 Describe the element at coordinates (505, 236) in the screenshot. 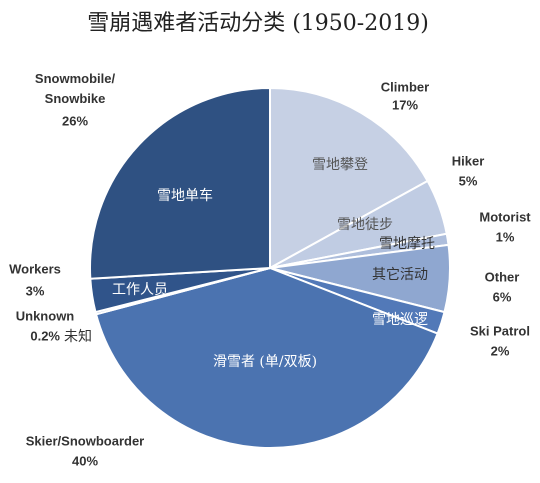

I see `value-label: 1%` at that location.